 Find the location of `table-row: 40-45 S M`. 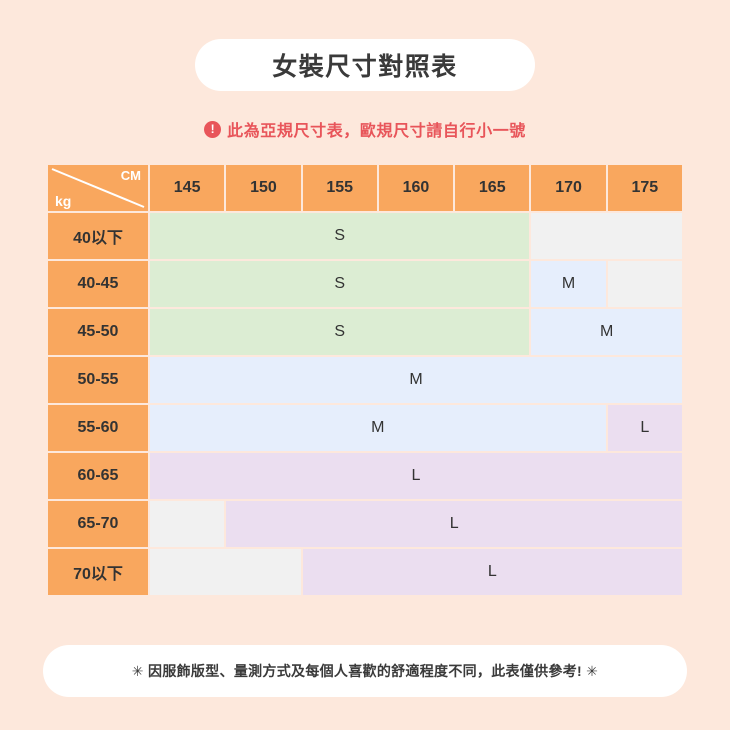

table-row: 40-45 S M is located at coordinates (365, 284).